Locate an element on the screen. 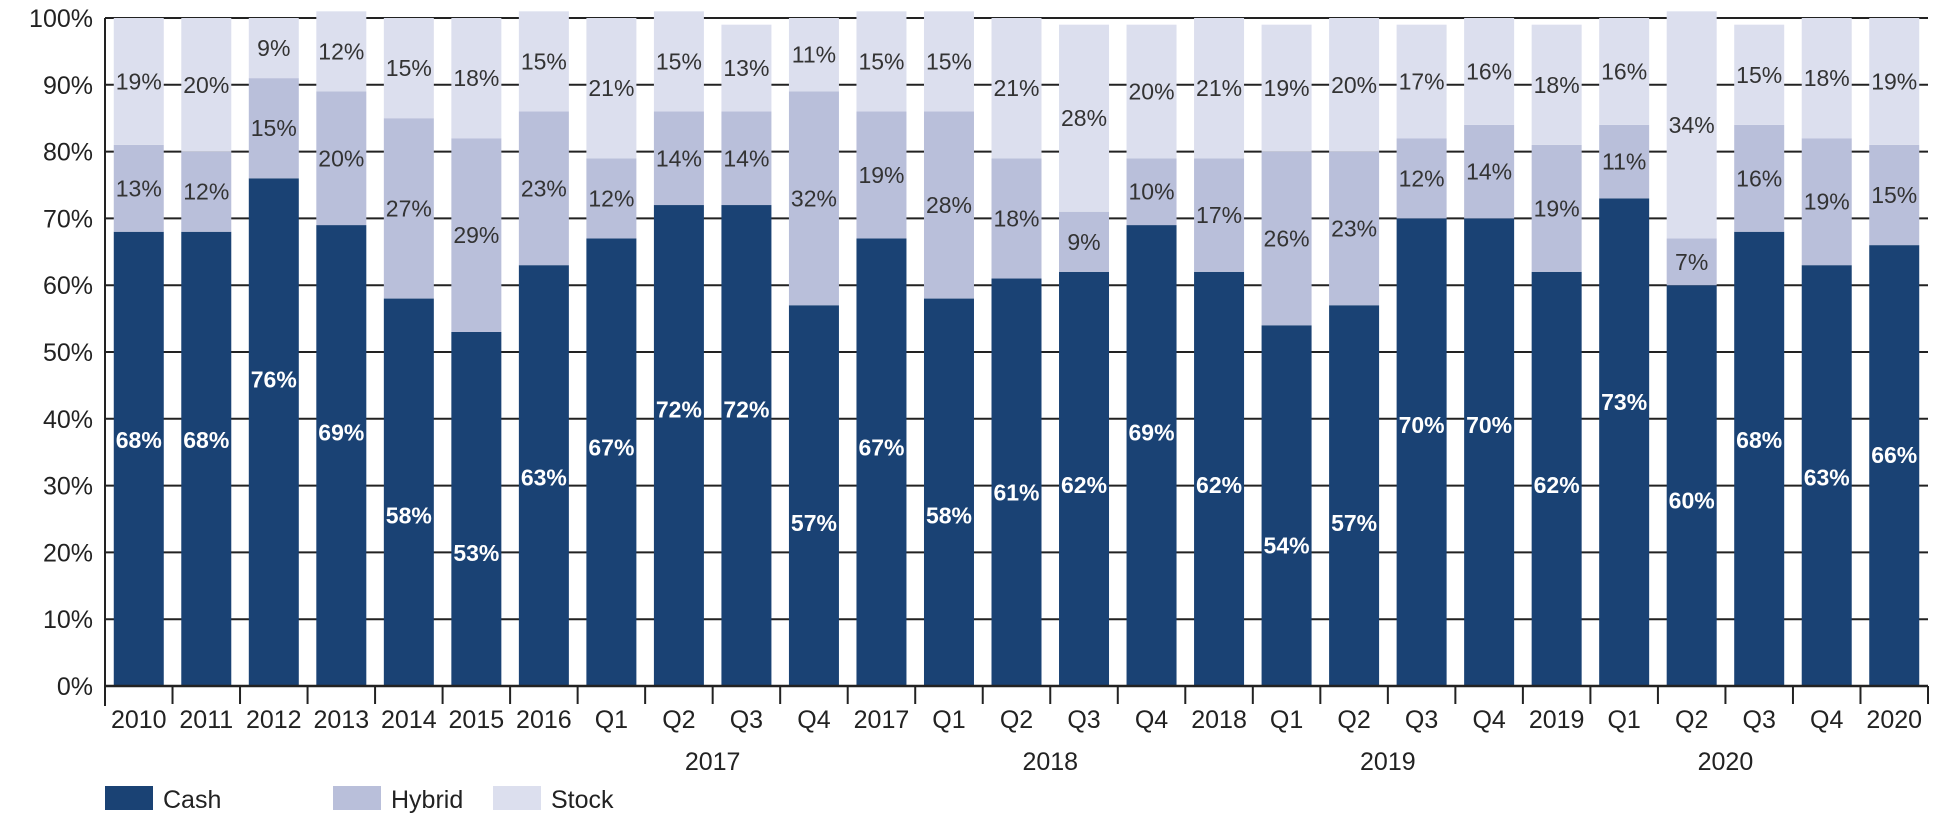 Image resolution: width=1941 pixels, height=822 pixels. data-label-cash: 62% is located at coordinates (1219, 485).